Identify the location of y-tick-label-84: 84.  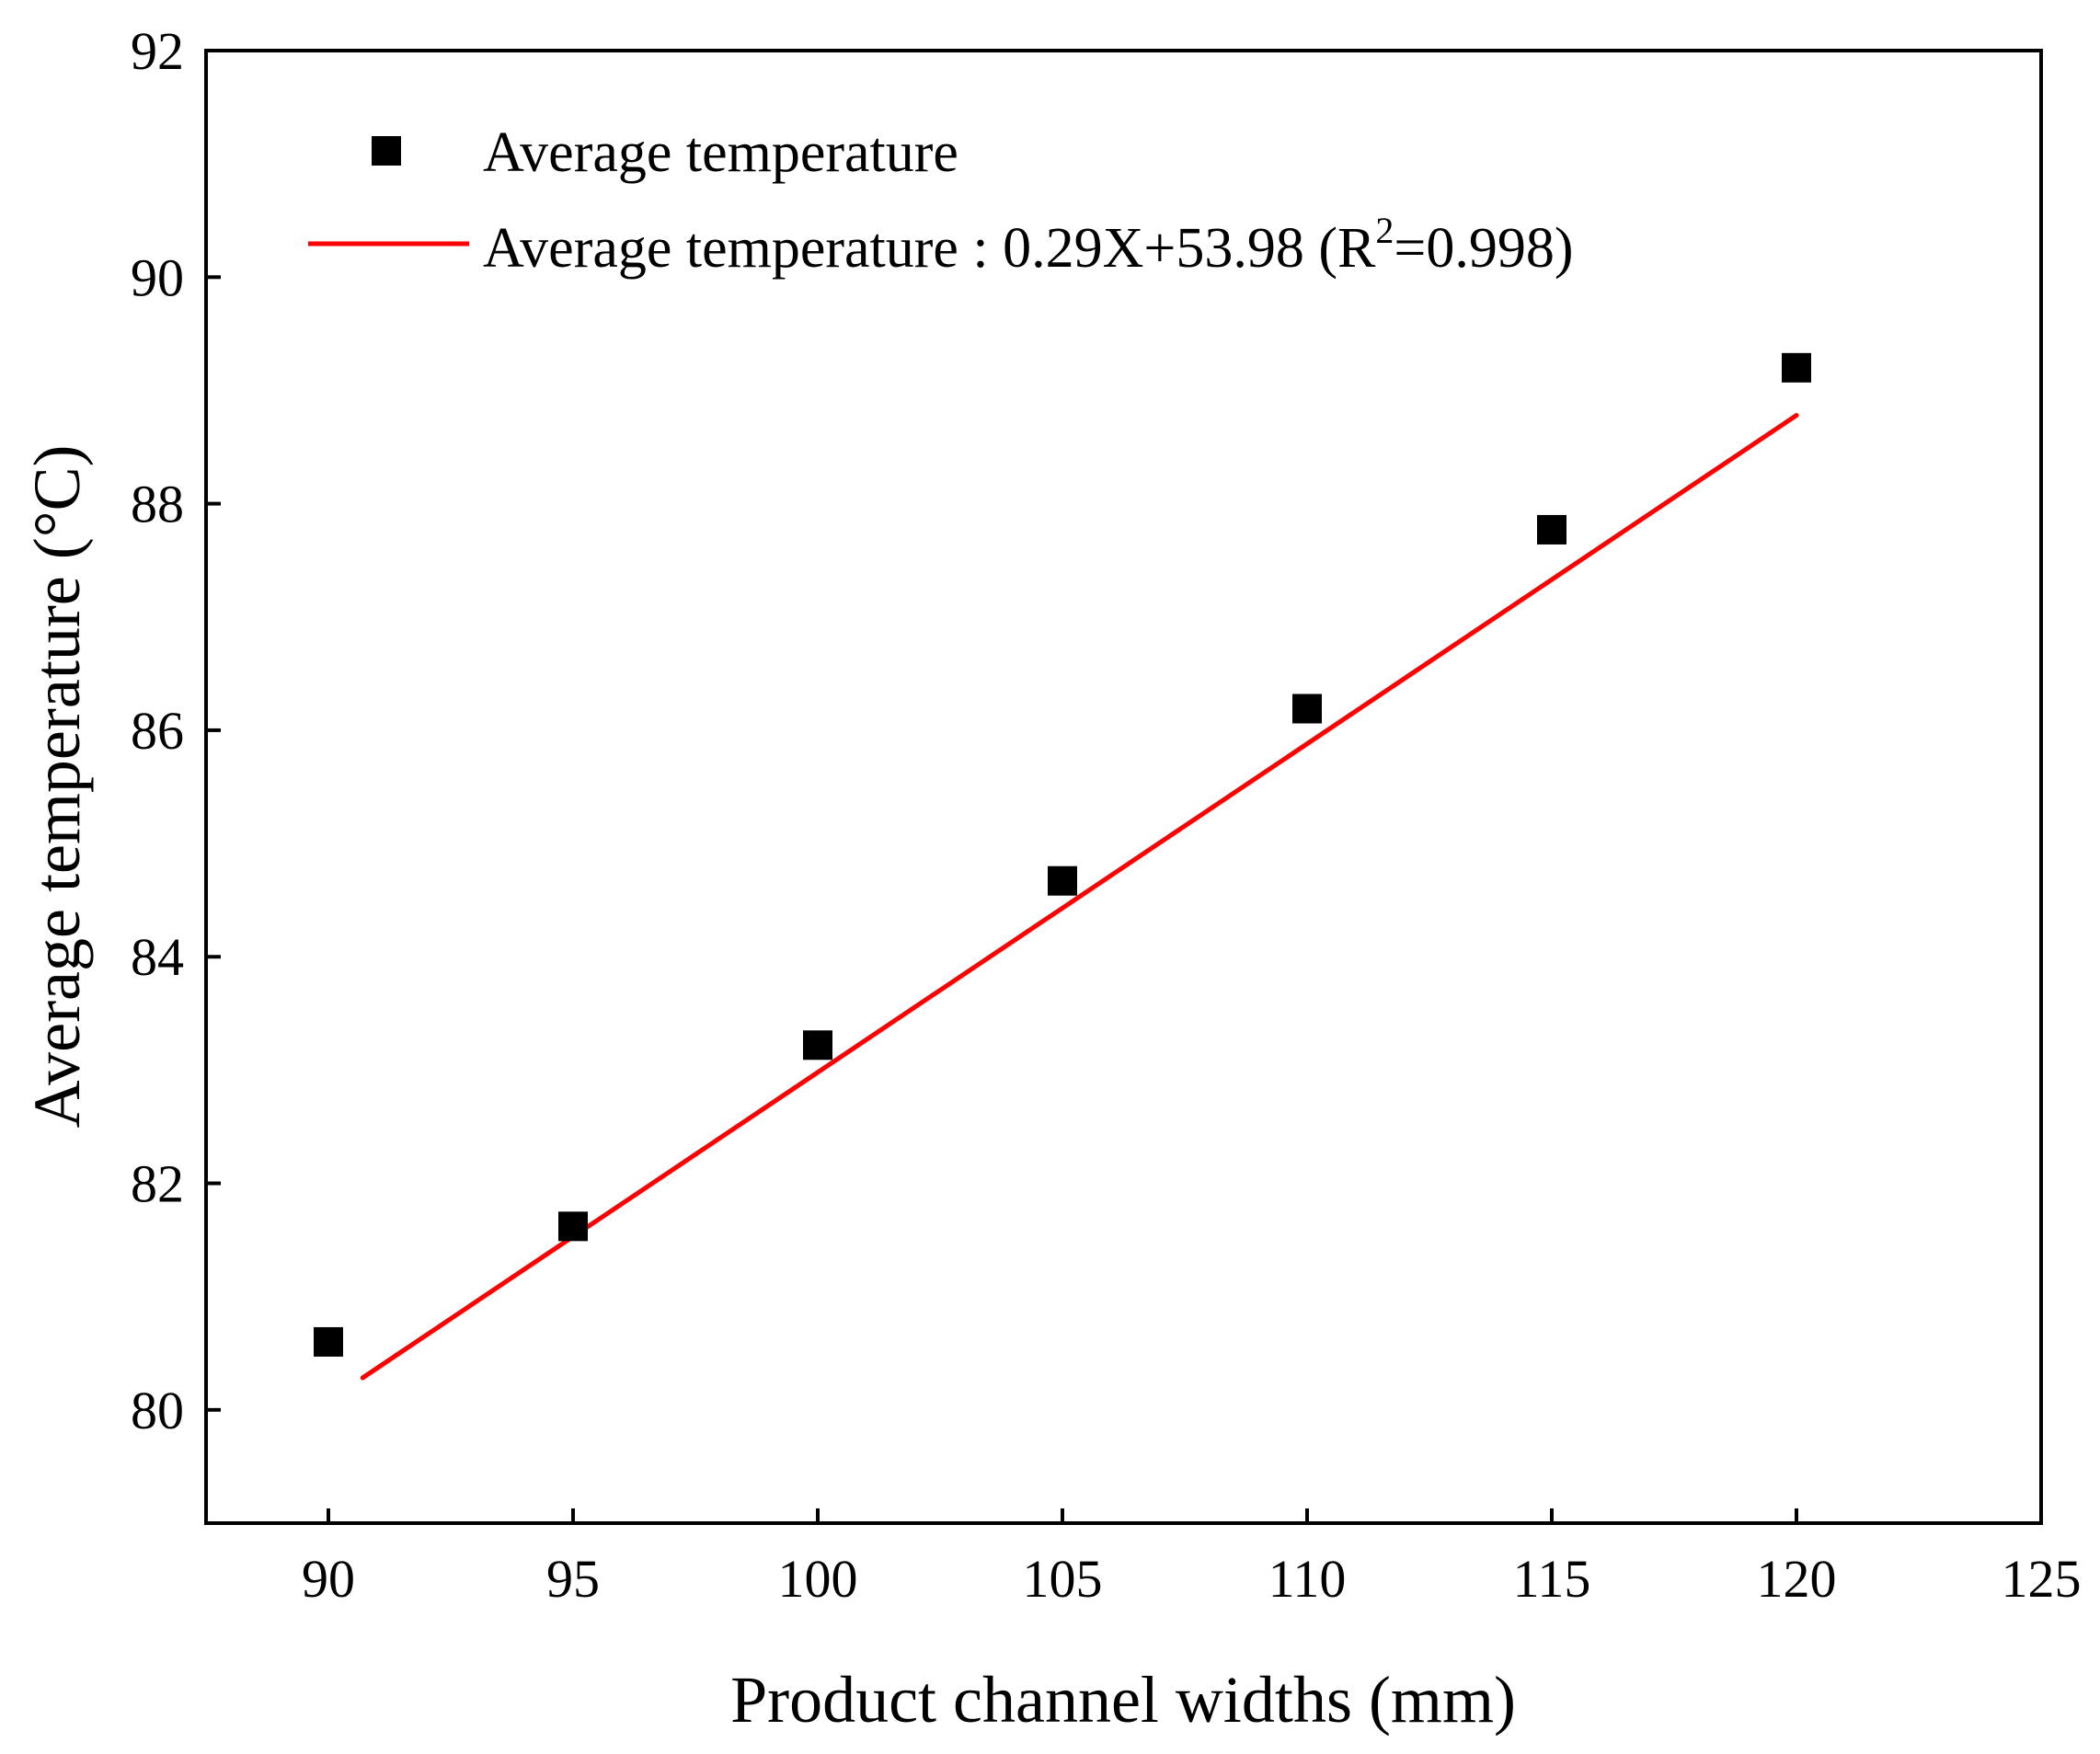
(157, 957).